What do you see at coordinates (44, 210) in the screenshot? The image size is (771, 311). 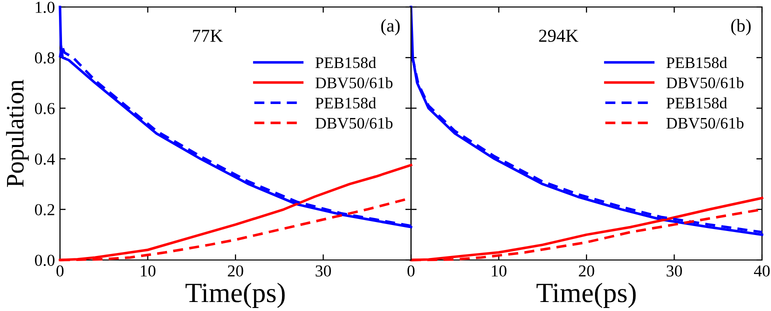 I see `y-tick-label: 0.2` at bounding box center [44, 210].